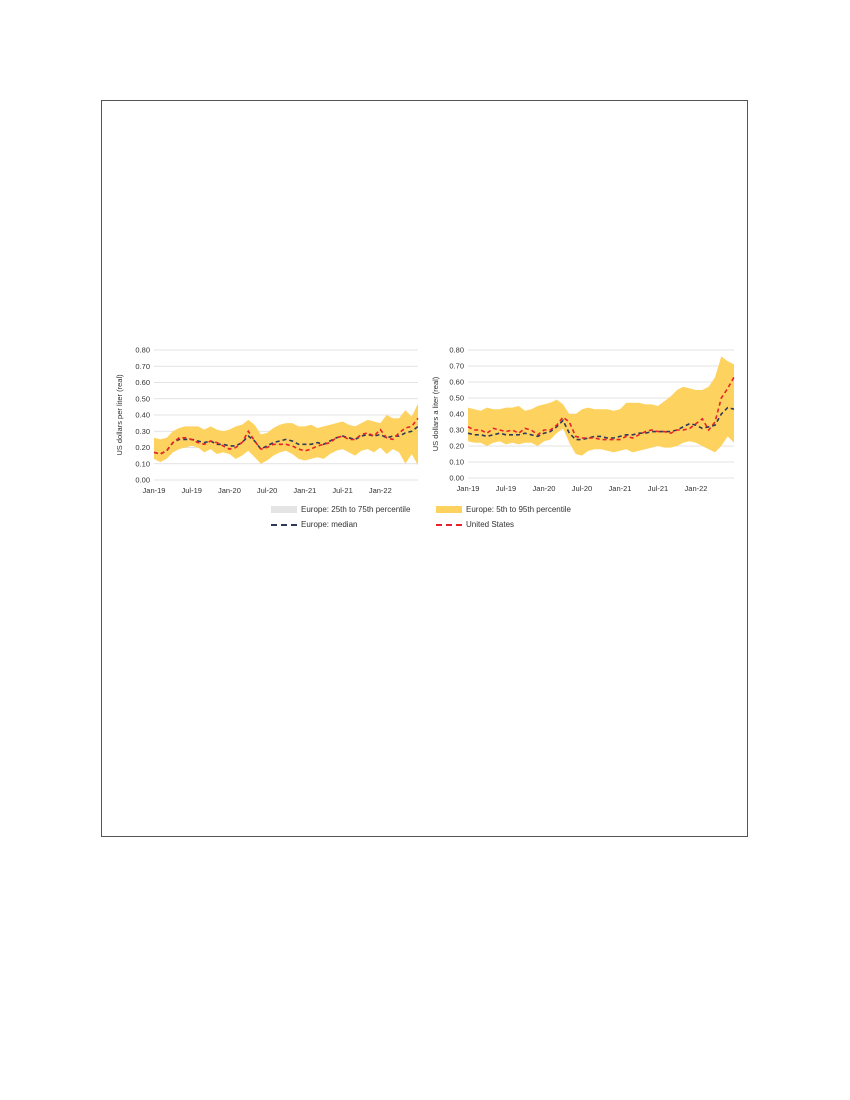 This screenshot has width=850, height=1100. Describe the element at coordinates (342, 490) in the screenshot. I see `chart-left-x-tick-label: Jul-21` at that location.